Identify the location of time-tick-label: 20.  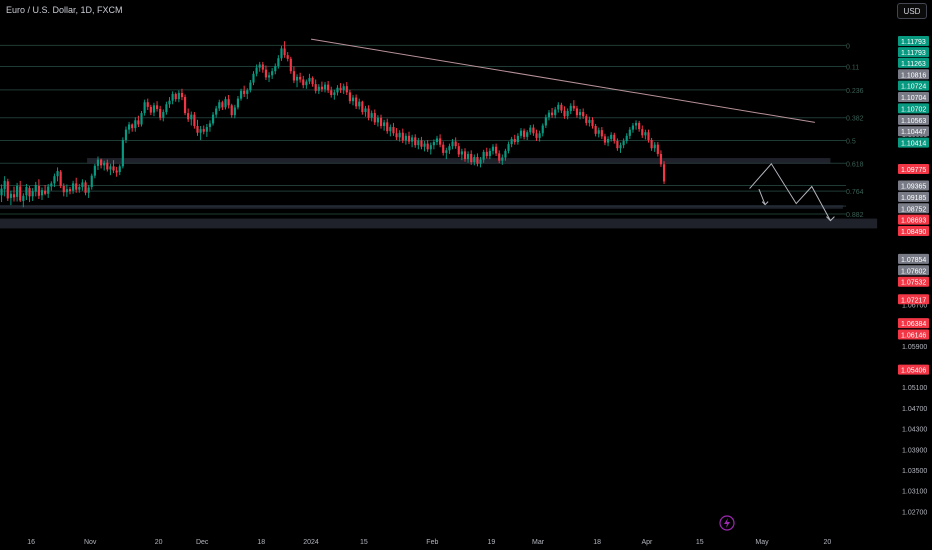
(159, 542).